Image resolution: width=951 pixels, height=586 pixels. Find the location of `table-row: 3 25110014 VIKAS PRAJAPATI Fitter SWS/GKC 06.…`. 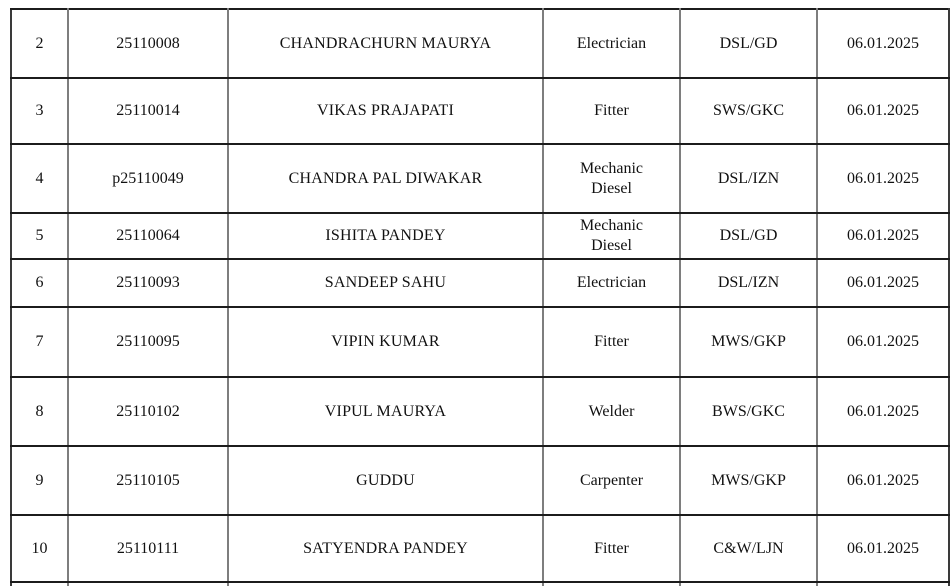

table-row: 3 25110014 VIKAS PRAJAPATI Fitter SWS/GKC 06.… is located at coordinates (480, 111).